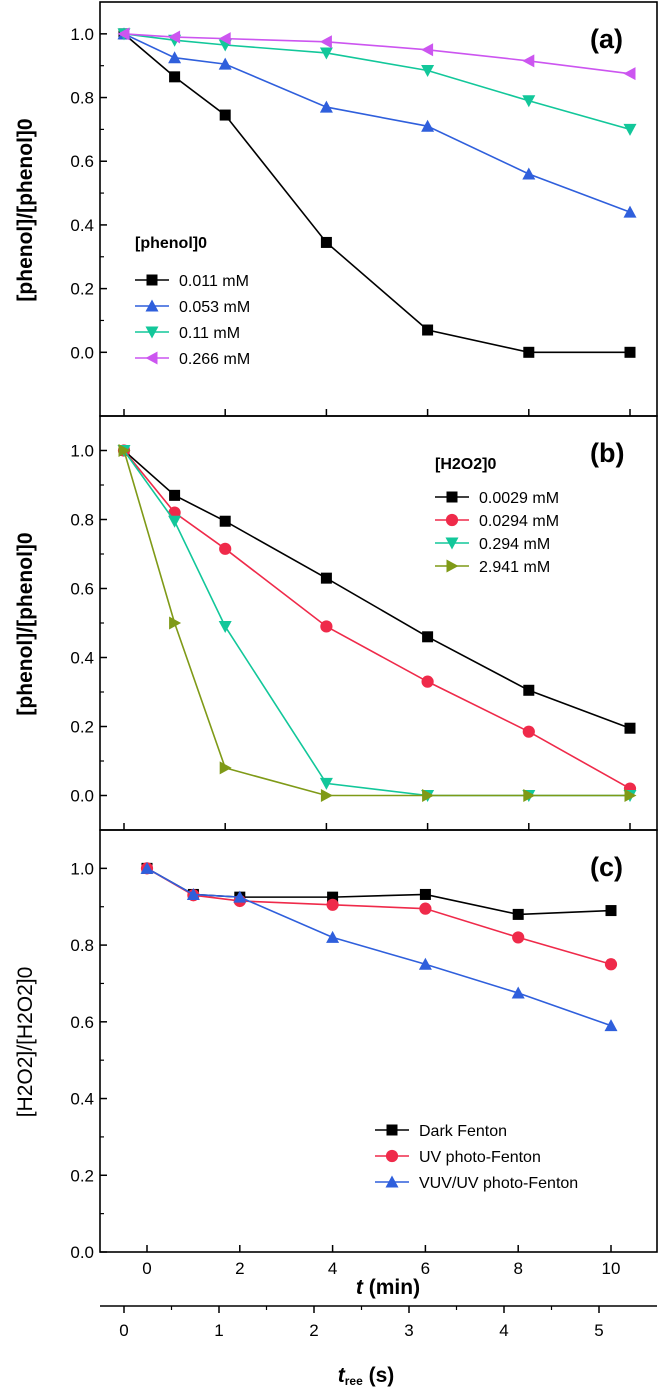  What do you see at coordinates (25, 209) in the screenshot?
I see `panel-a-ylabel: [phenol]/[phenol]0` at bounding box center [25, 209].